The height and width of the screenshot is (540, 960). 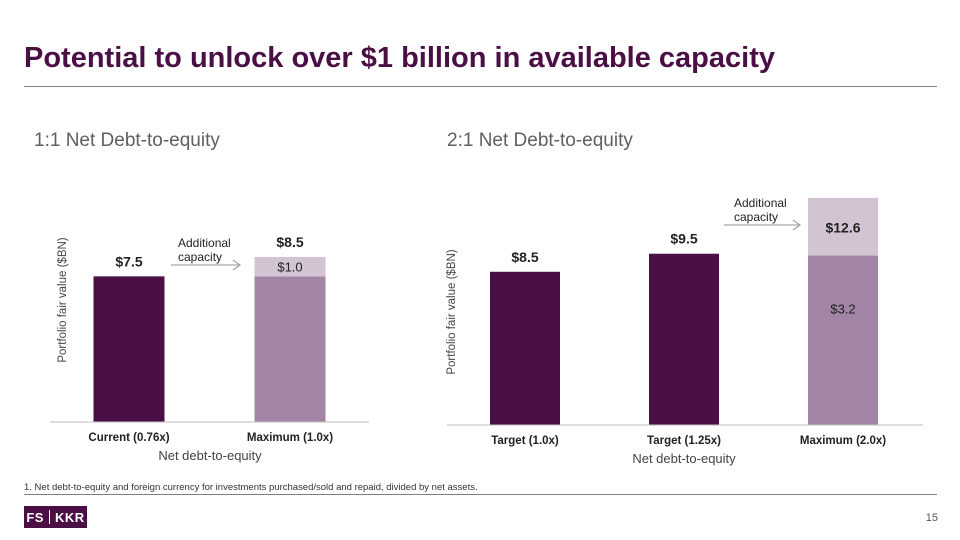 I want to click on chart1-total-label-2: $8.5, so click(x=289, y=242).